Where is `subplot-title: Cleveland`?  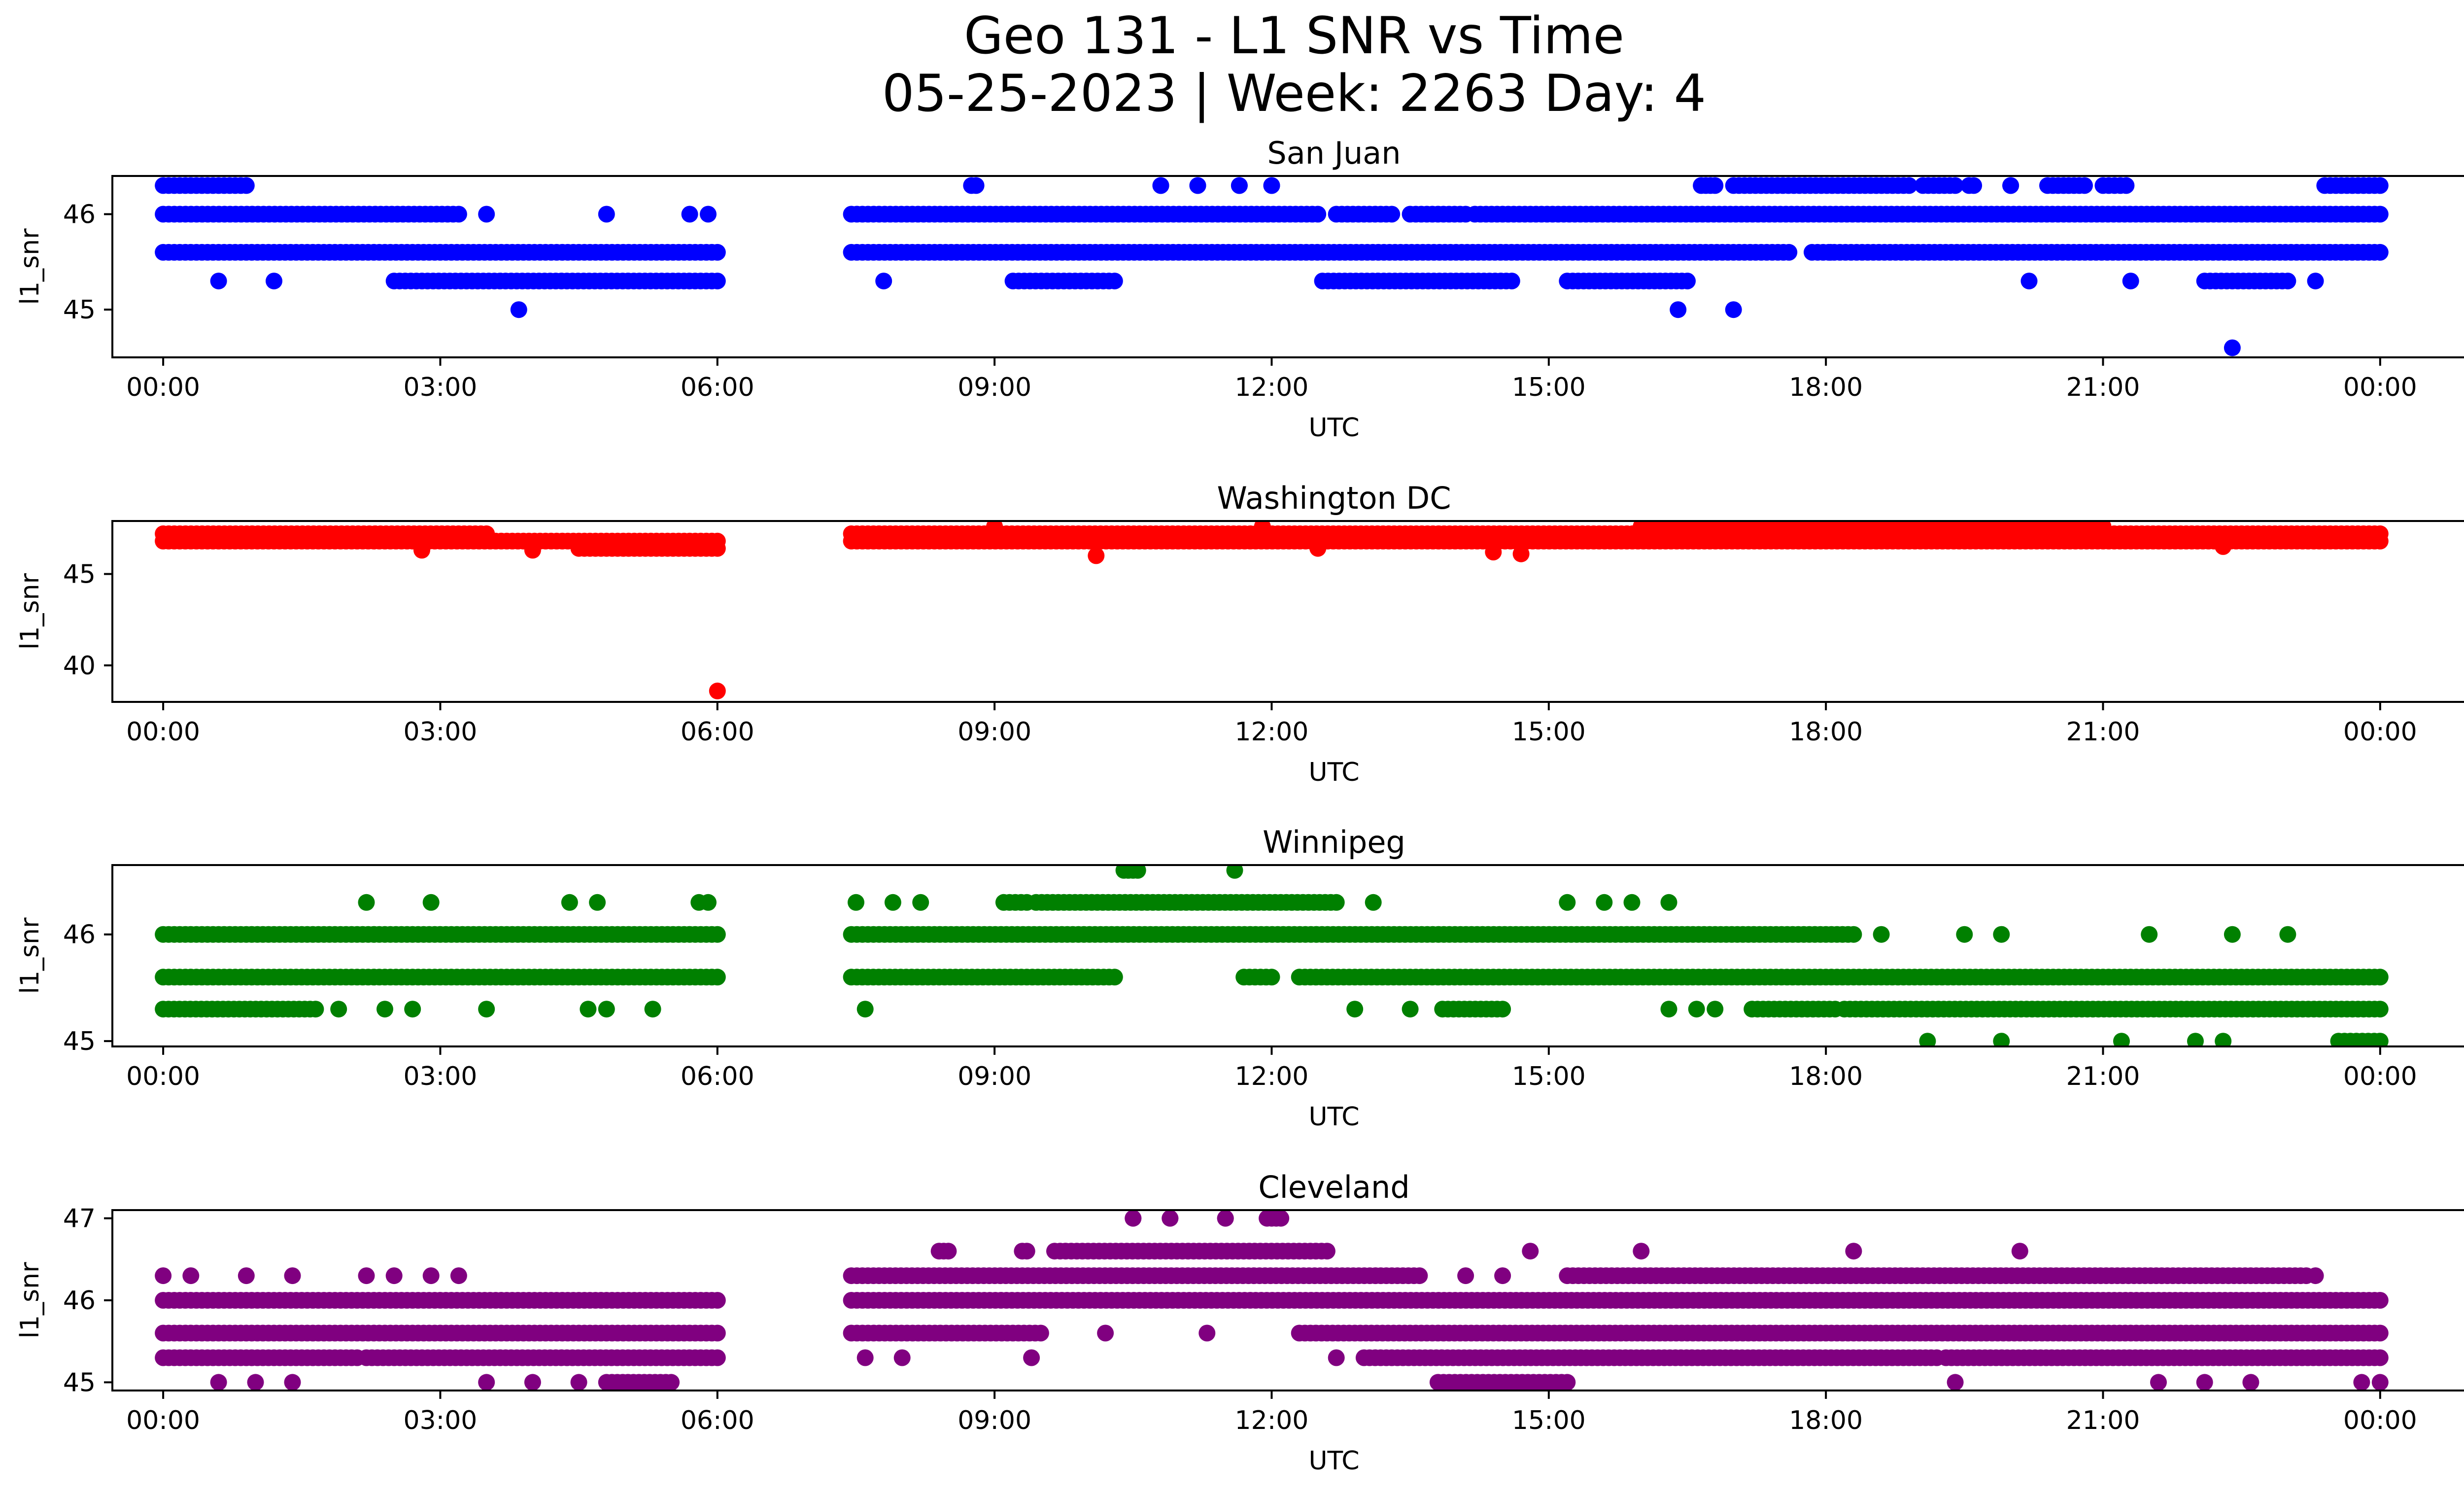 subplot-title: Cleveland is located at coordinates (1333, 1187).